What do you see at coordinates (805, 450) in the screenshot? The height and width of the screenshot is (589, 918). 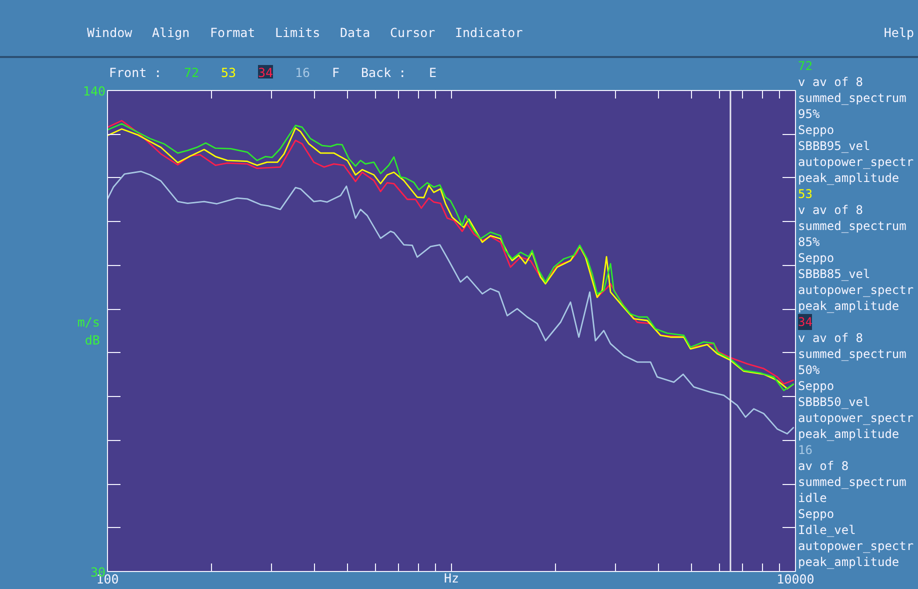 I see `series-label: 16` at bounding box center [805, 450].